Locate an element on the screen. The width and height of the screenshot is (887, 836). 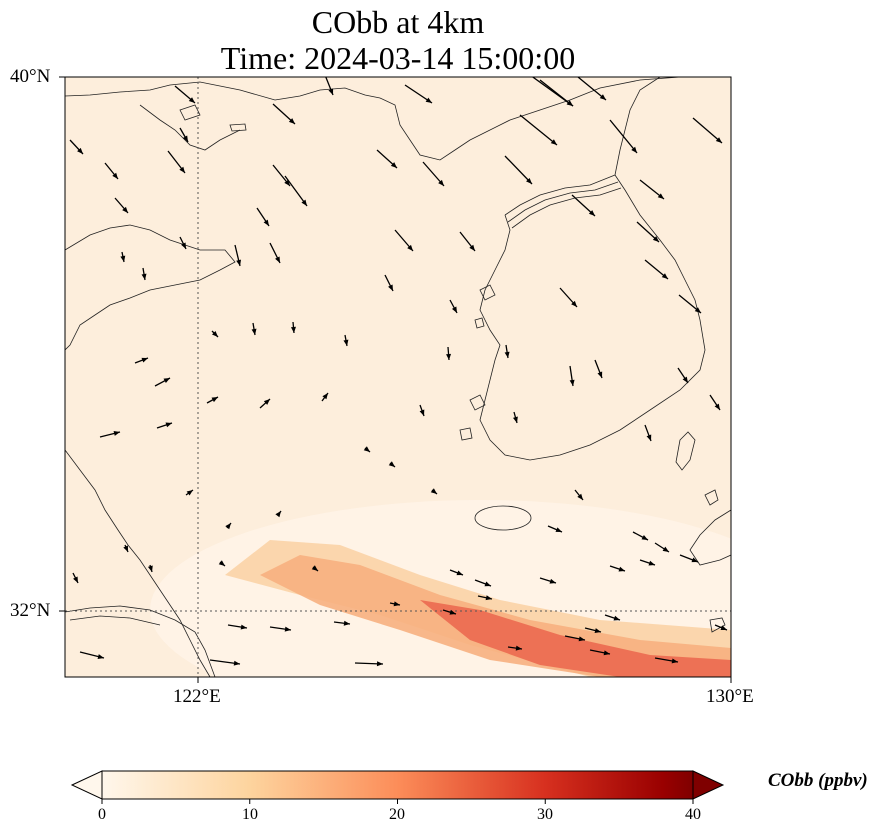
colorbar-tick-label: 0 is located at coordinates (102, 814).